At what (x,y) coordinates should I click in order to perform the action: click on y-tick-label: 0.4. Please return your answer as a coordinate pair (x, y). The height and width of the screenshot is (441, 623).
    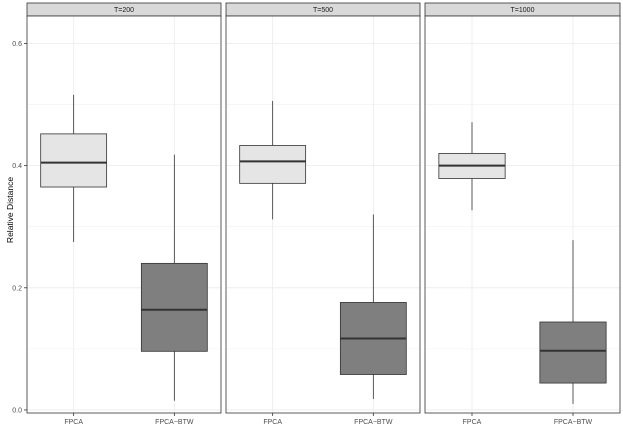
    Looking at the image, I should click on (17, 166).